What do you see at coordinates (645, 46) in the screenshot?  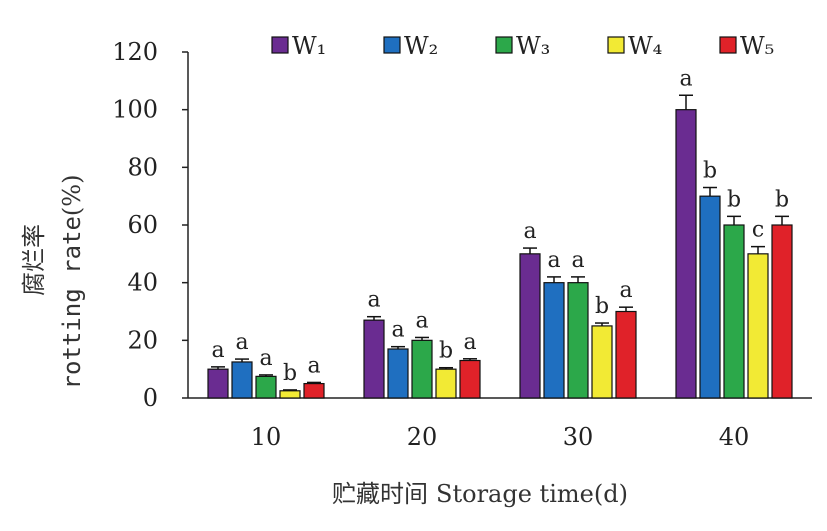 I see `legend-label-4: W₄` at bounding box center [645, 46].